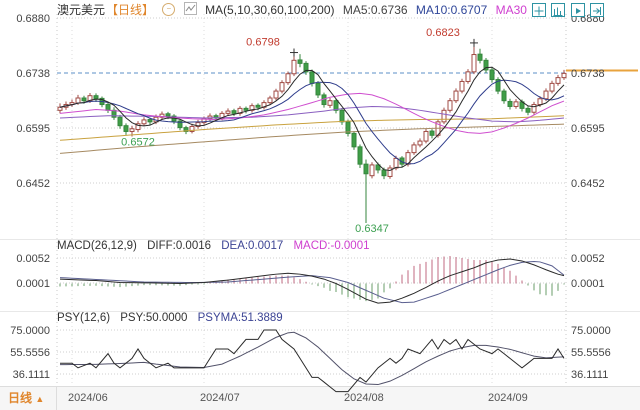 The width and height of the screenshot is (640, 410). I want to click on annotation-low: 0.6347, so click(372, 229).